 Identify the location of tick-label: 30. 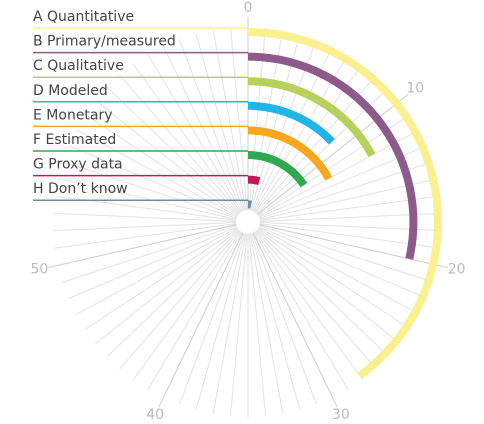
(341, 415).